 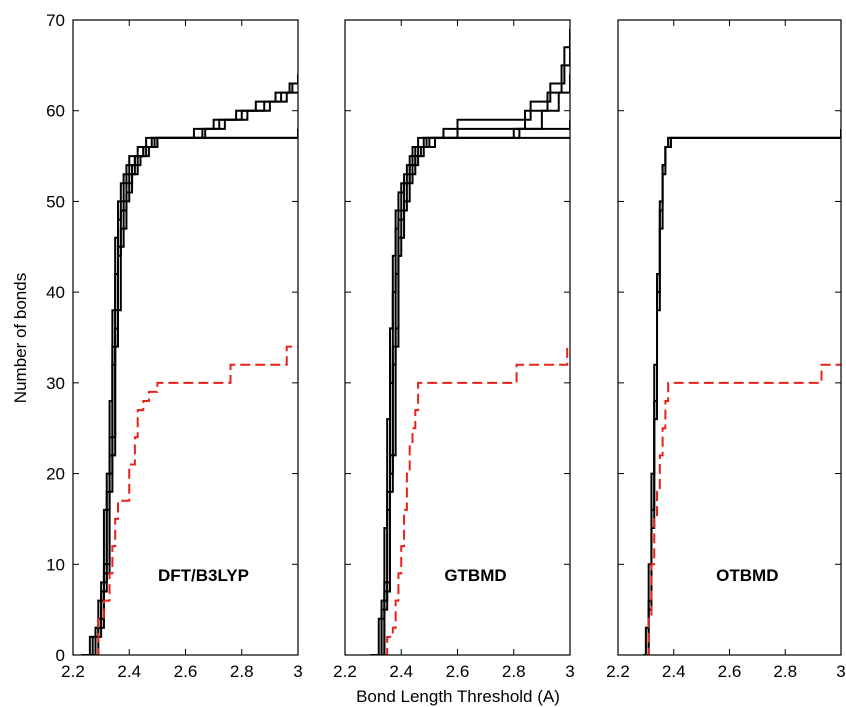 What do you see at coordinates (55, 474) in the screenshot?
I see `y-tick-label: 20` at bounding box center [55, 474].